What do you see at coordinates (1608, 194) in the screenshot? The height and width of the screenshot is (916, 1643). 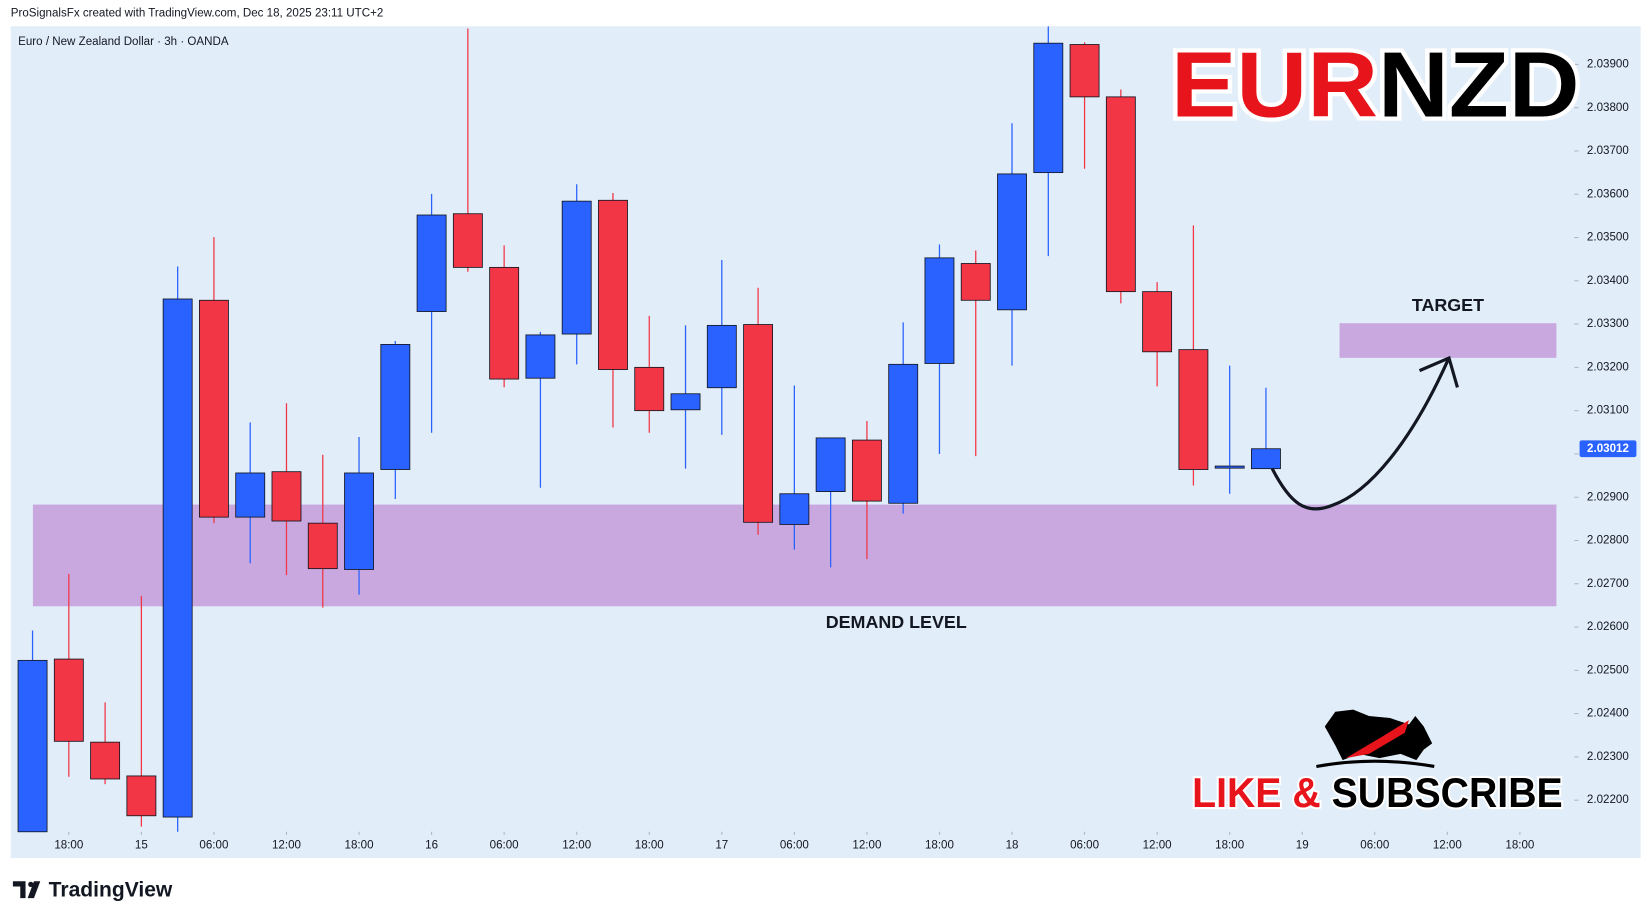 I see `y-tick-label: 2.03600` at bounding box center [1608, 194].